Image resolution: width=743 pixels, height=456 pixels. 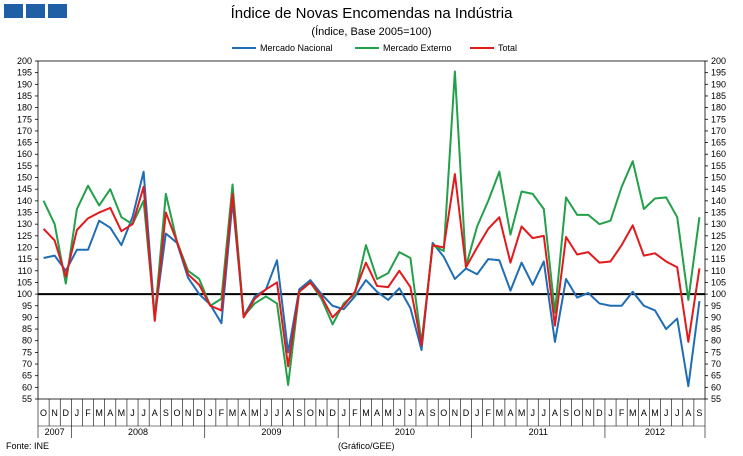 I want to click on year-label: 2011, so click(x=538, y=432).